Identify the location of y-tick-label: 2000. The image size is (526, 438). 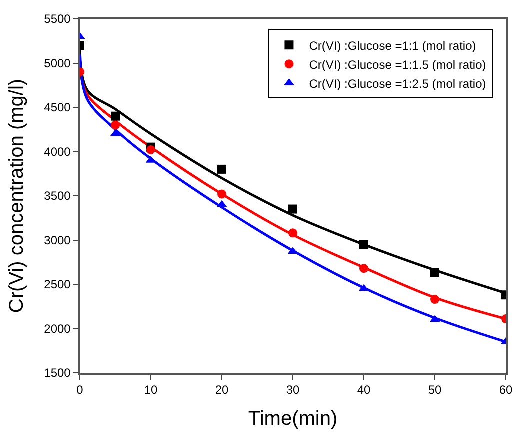
(58, 329).